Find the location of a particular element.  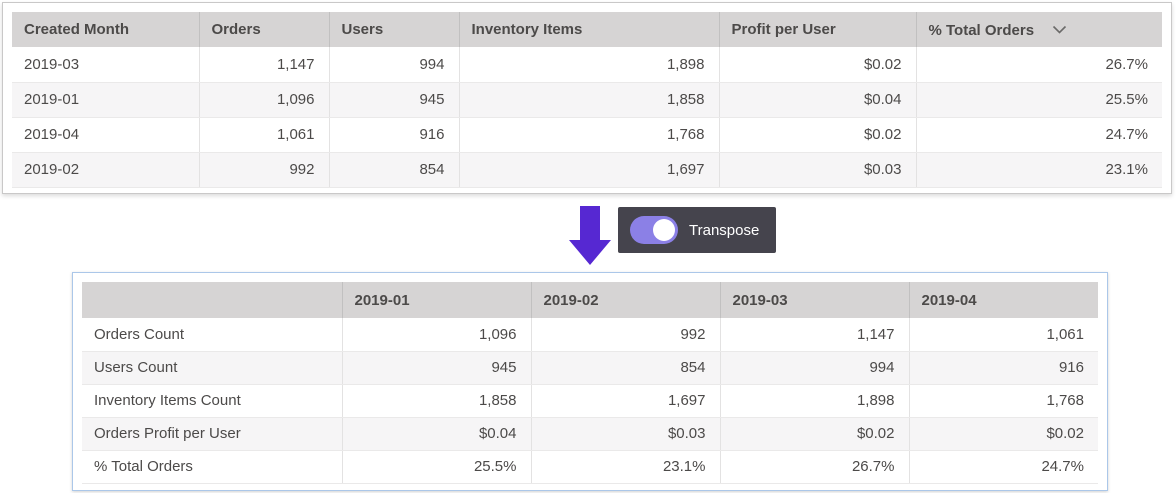

row-label: Inventory Items Count is located at coordinates (212, 401).